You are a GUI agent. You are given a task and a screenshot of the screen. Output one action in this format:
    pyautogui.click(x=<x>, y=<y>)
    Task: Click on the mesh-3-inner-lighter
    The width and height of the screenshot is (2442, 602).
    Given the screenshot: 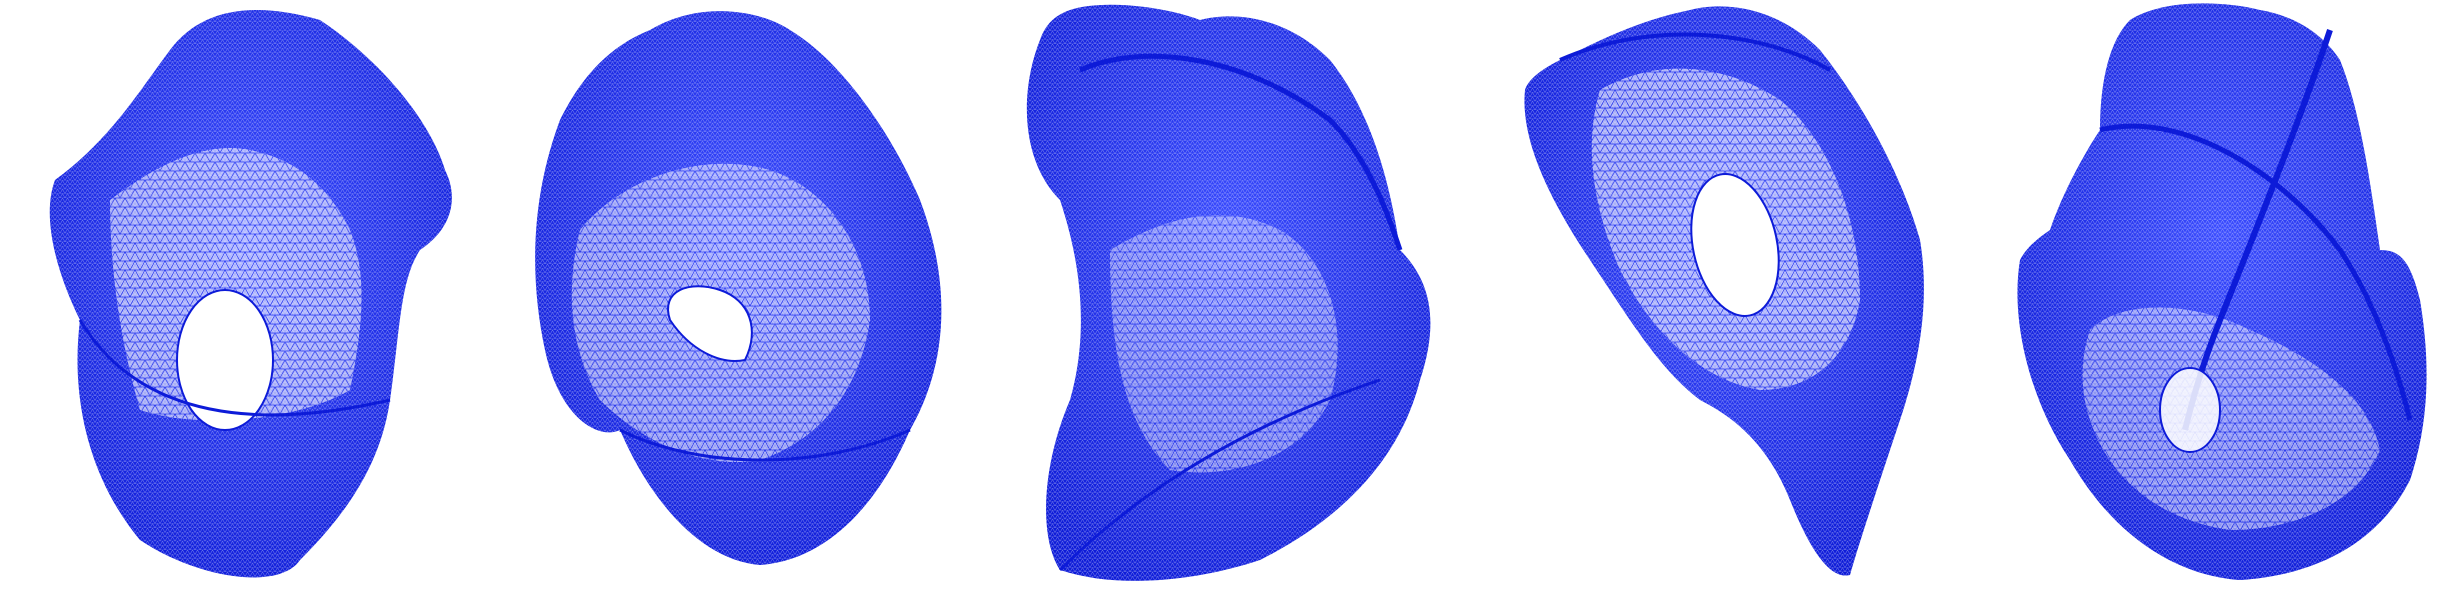 What is the action you would take?
    pyautogui.click(x=1224, y=344)
    